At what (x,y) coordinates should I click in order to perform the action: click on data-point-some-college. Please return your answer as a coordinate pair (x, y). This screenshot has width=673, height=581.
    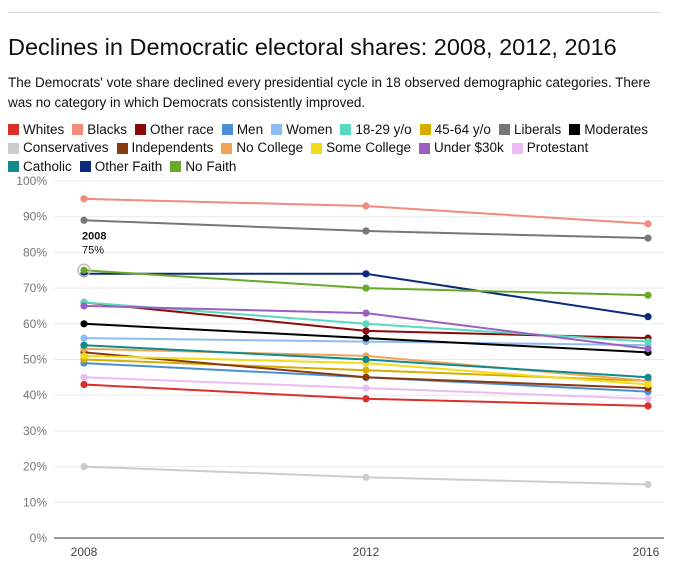
    Looking at the image, I should click on (648, 384).